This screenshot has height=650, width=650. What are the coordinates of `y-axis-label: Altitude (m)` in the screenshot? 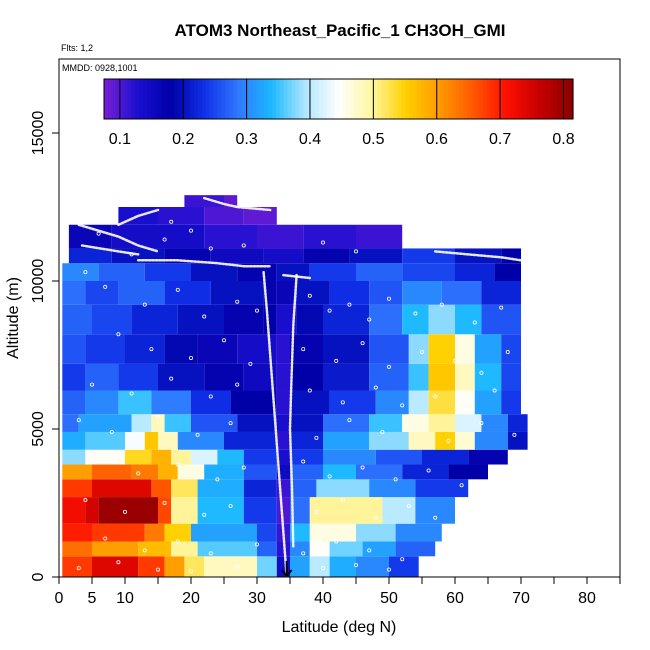 It's located at (13, 318).